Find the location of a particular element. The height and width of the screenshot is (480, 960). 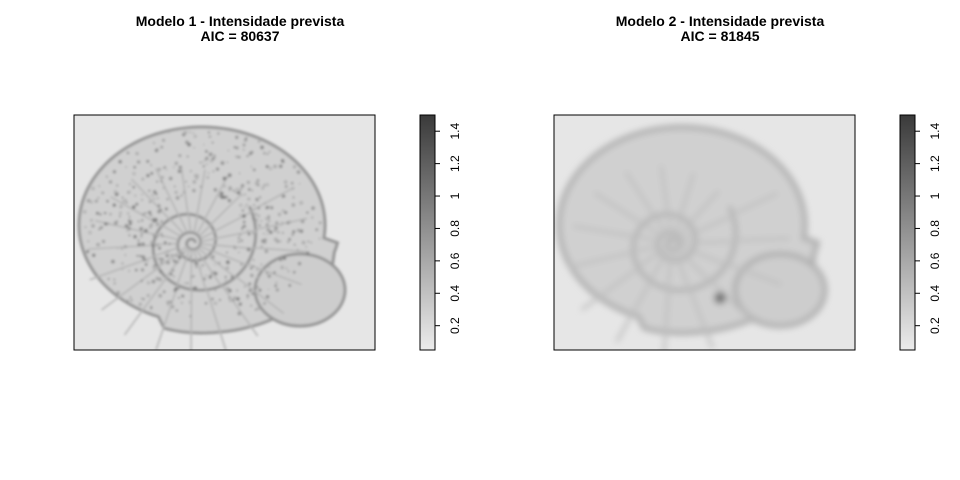

shell-intensity-layer is located at coordinates (692, 237).